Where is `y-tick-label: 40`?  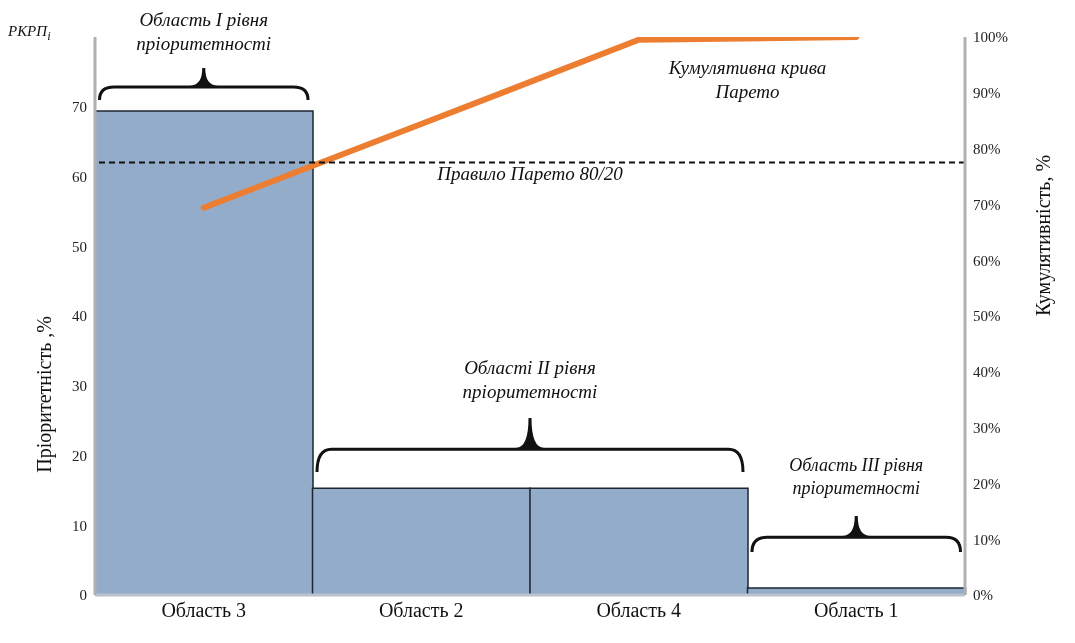
y-tick-label: 40 is located at coordinates (79, 316).